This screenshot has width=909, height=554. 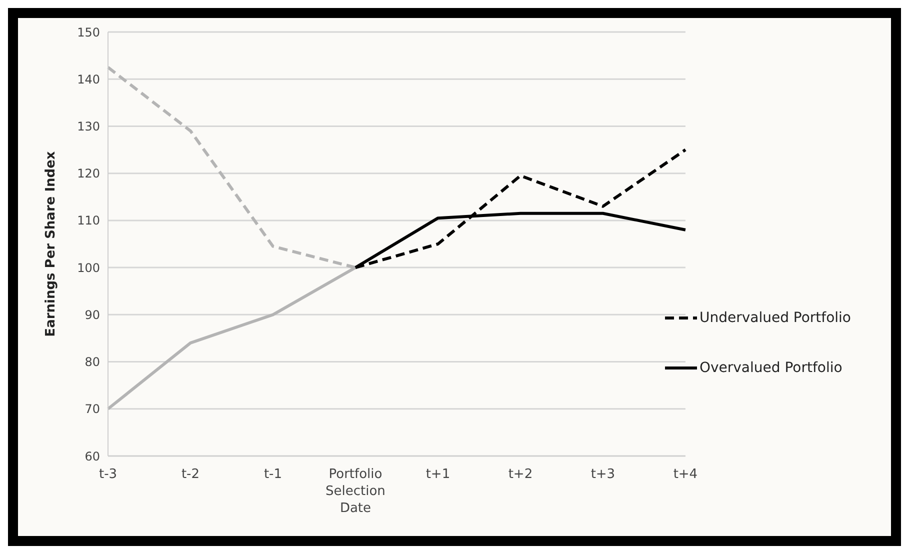 I want to click on y-tick-label: 70, so click(x=92, y=409).